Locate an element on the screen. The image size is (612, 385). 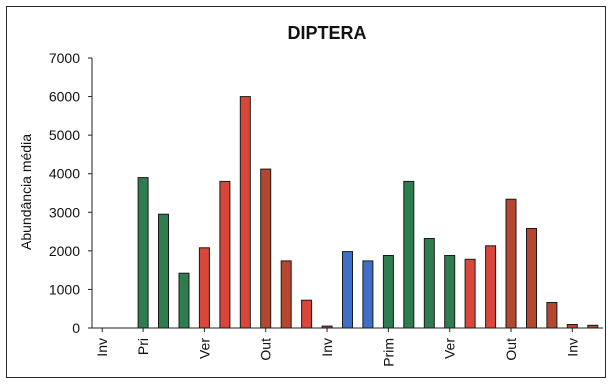
chart-title: DIPTERA is located at coordinates (326, 33).